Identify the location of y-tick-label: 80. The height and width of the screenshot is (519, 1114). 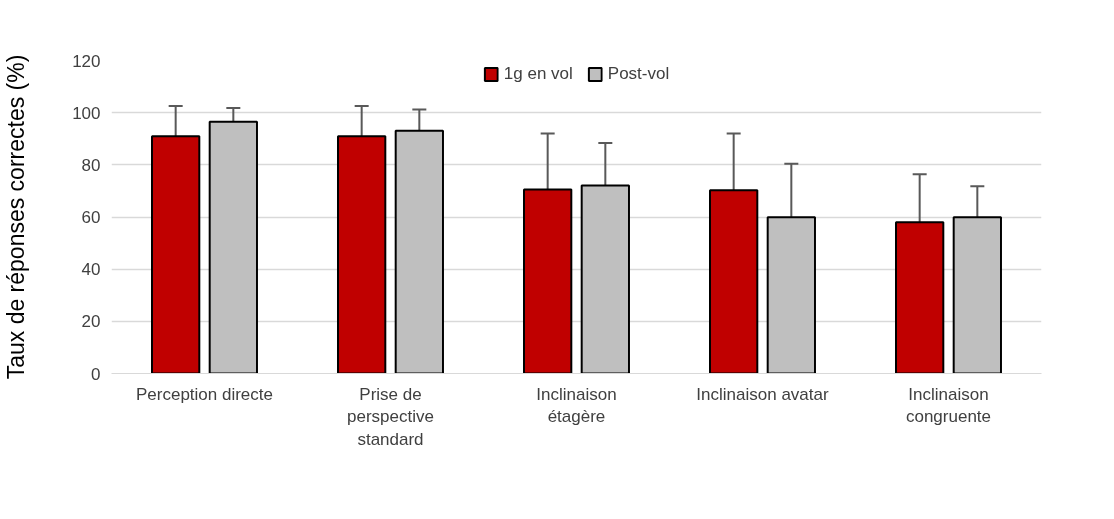
(91, 165).